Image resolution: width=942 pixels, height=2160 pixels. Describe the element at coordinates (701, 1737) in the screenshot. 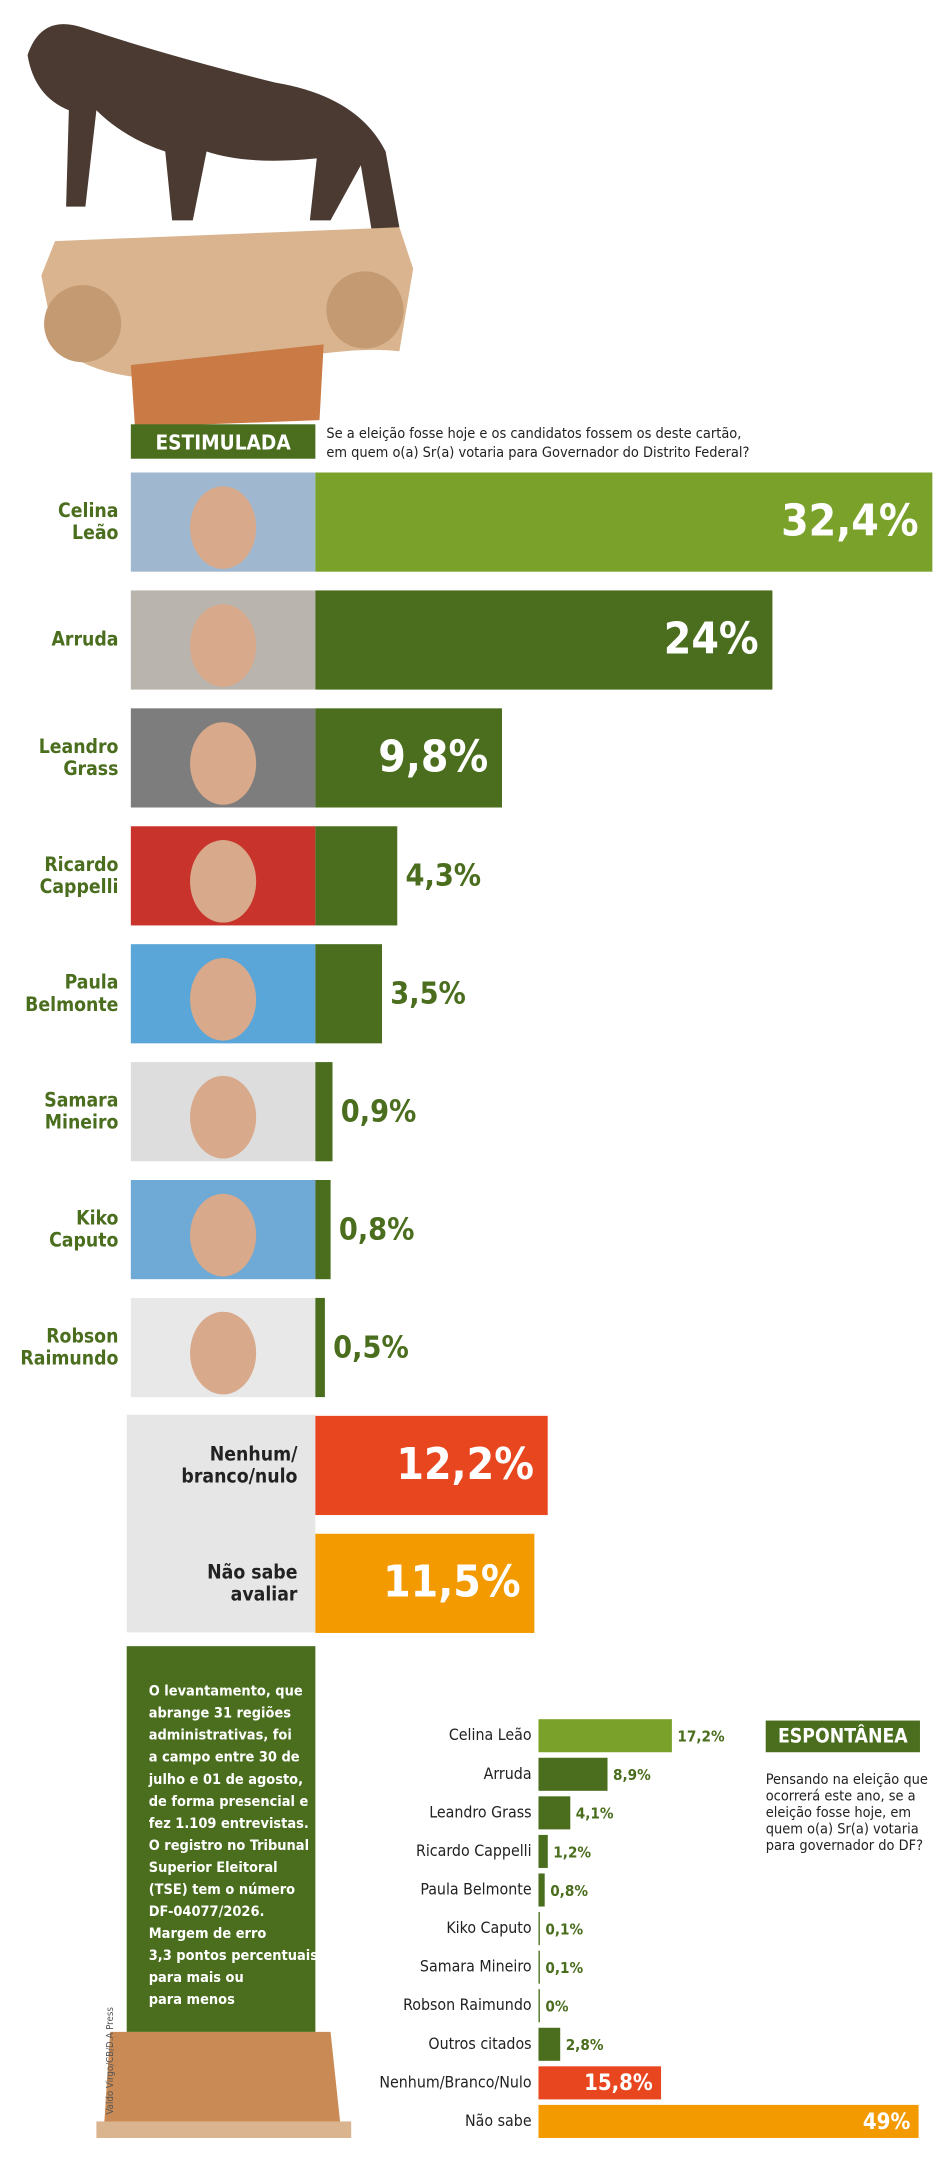

I see `value-label: 17,2%` at that location.